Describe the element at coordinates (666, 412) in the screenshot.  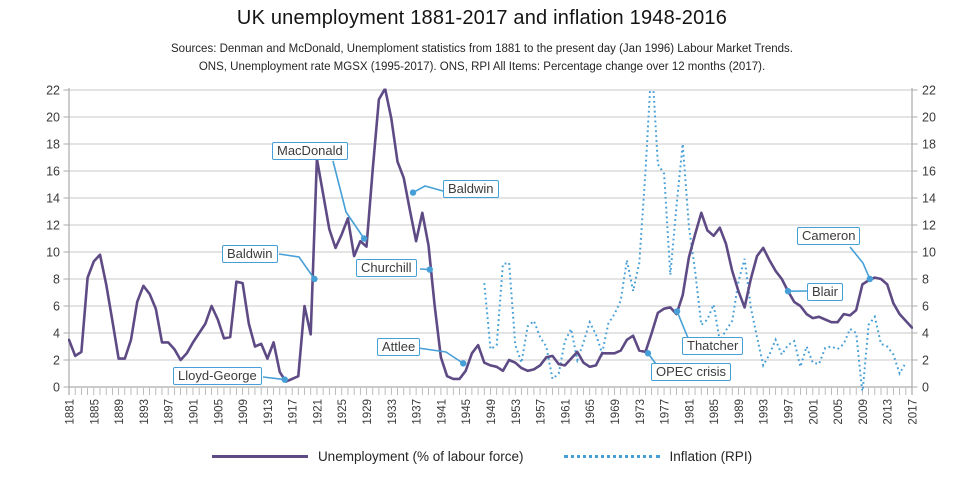
I see `x-tick-label: 1977` at that location.